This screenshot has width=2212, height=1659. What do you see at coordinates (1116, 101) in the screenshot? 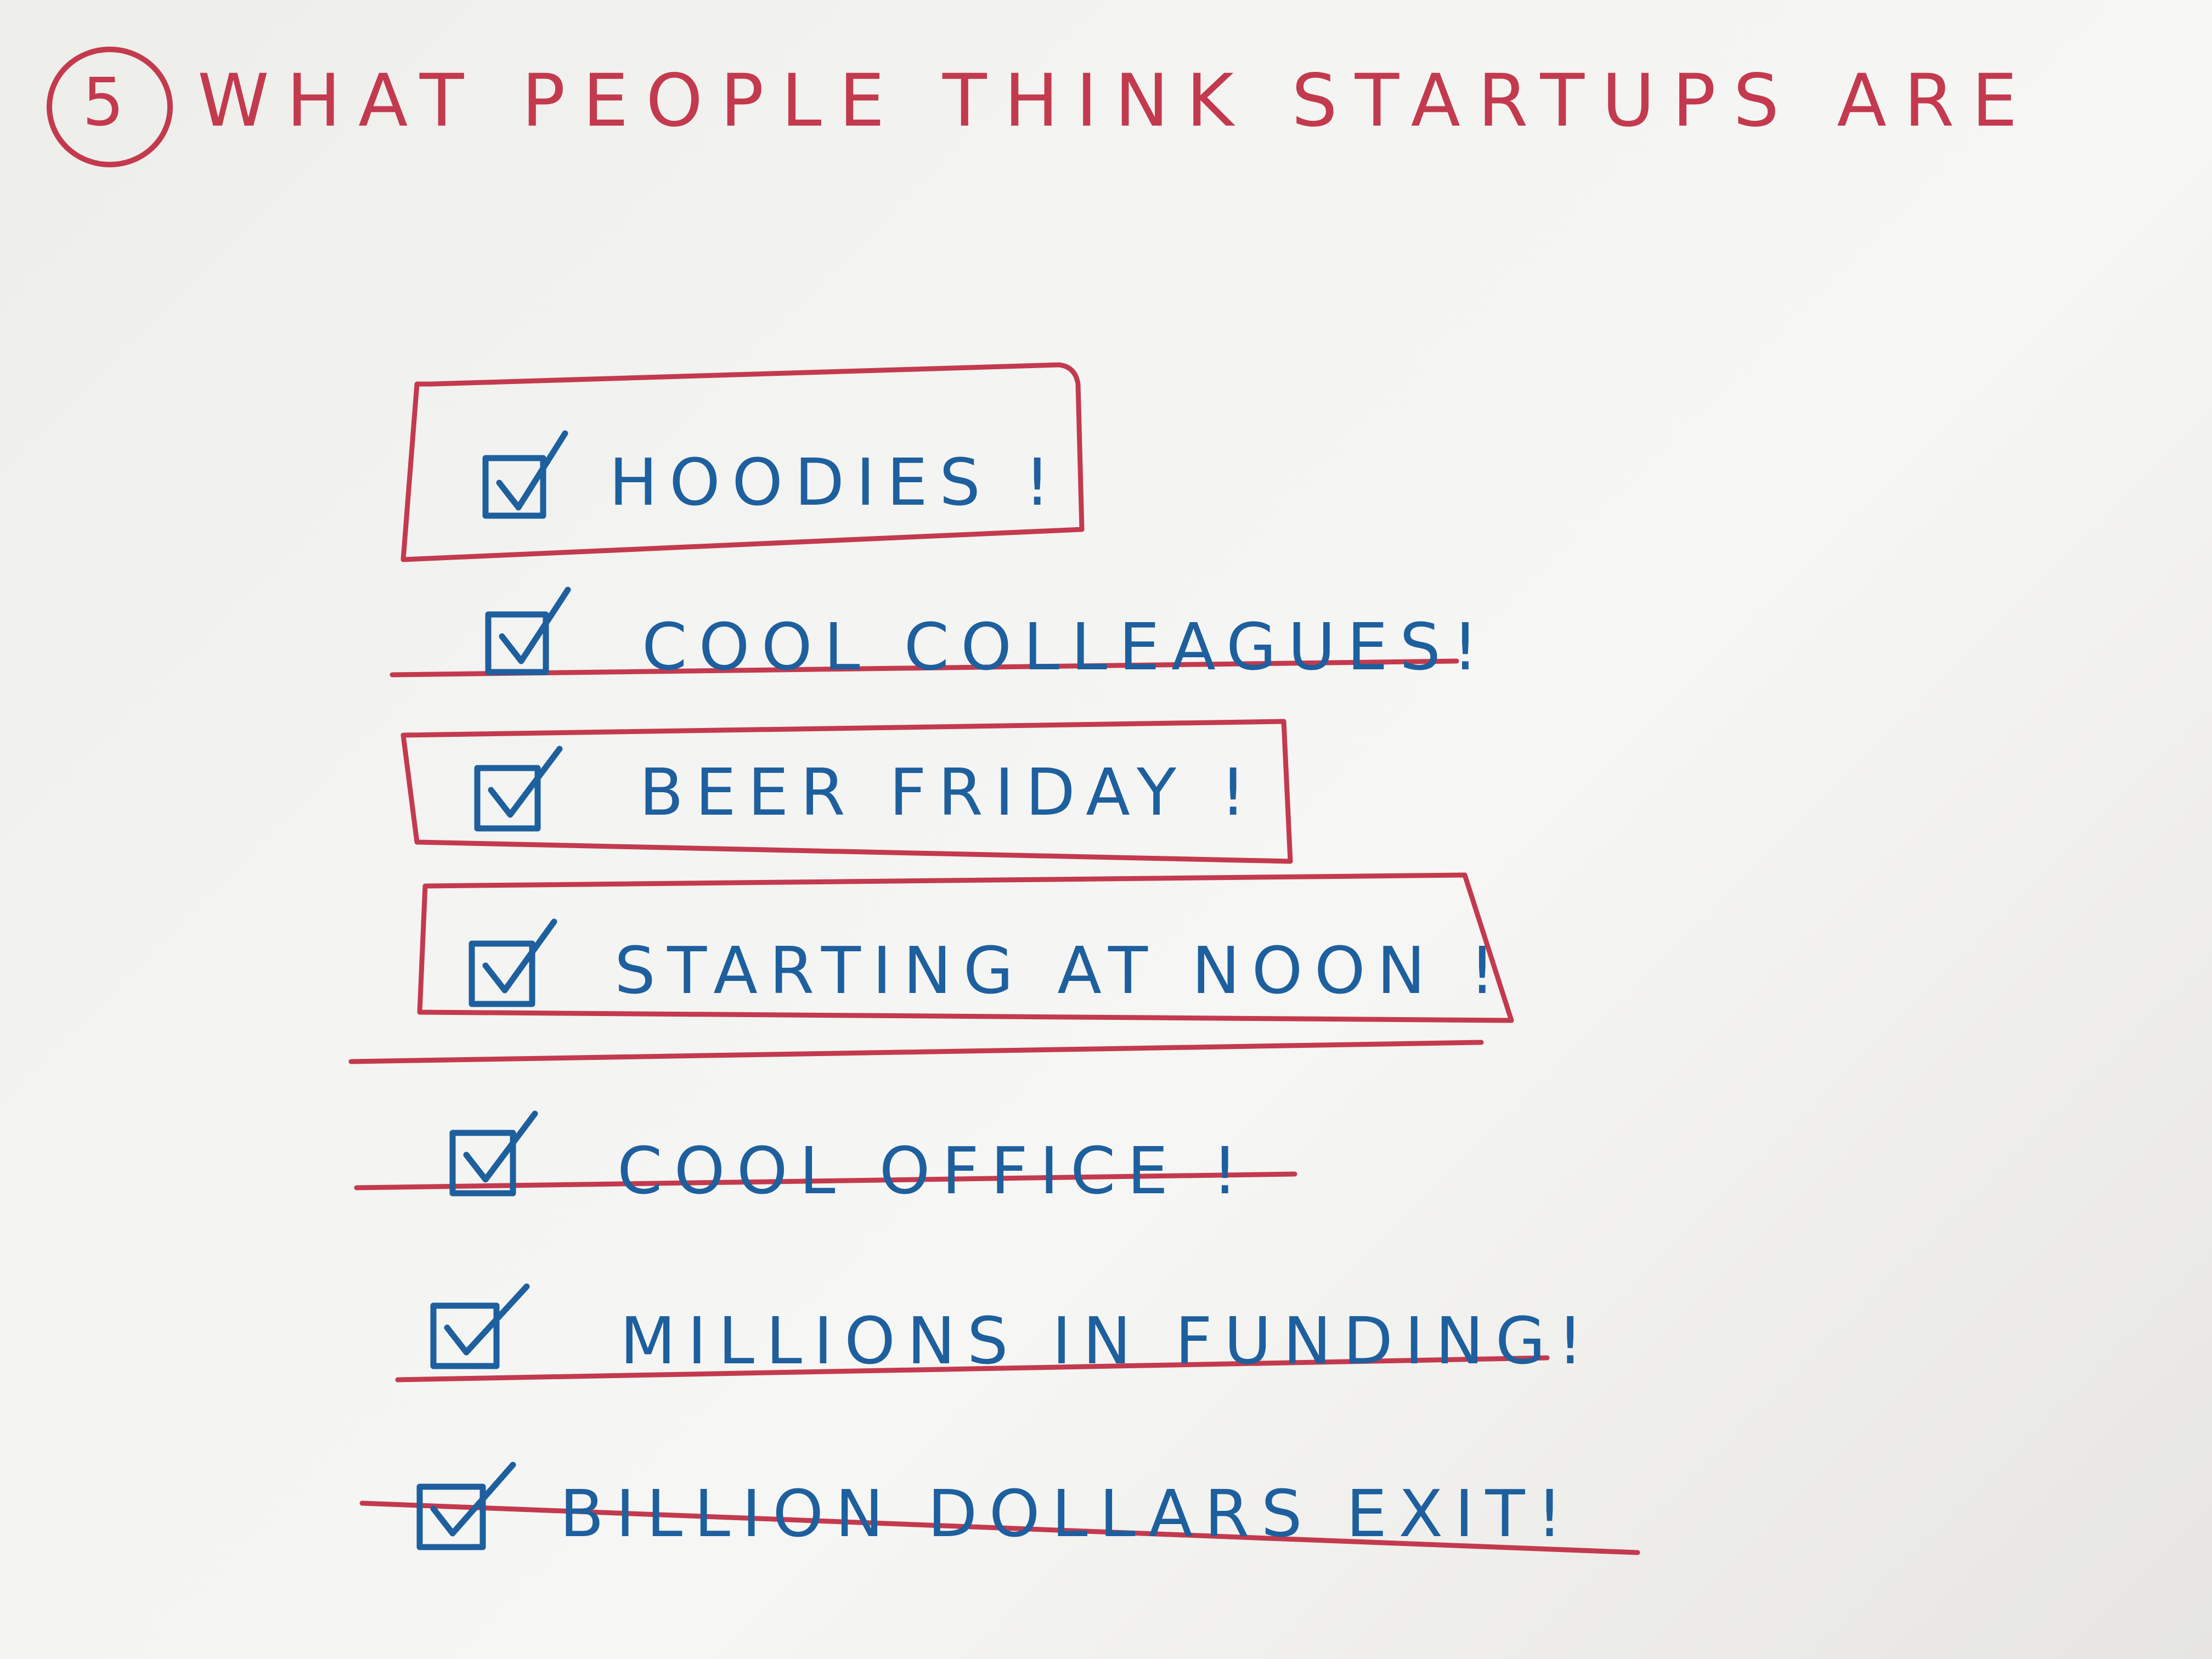
I see `page-title: WHAT PEOPLE THINK STARTUPS ARE` at bounding box center [1116, 101].